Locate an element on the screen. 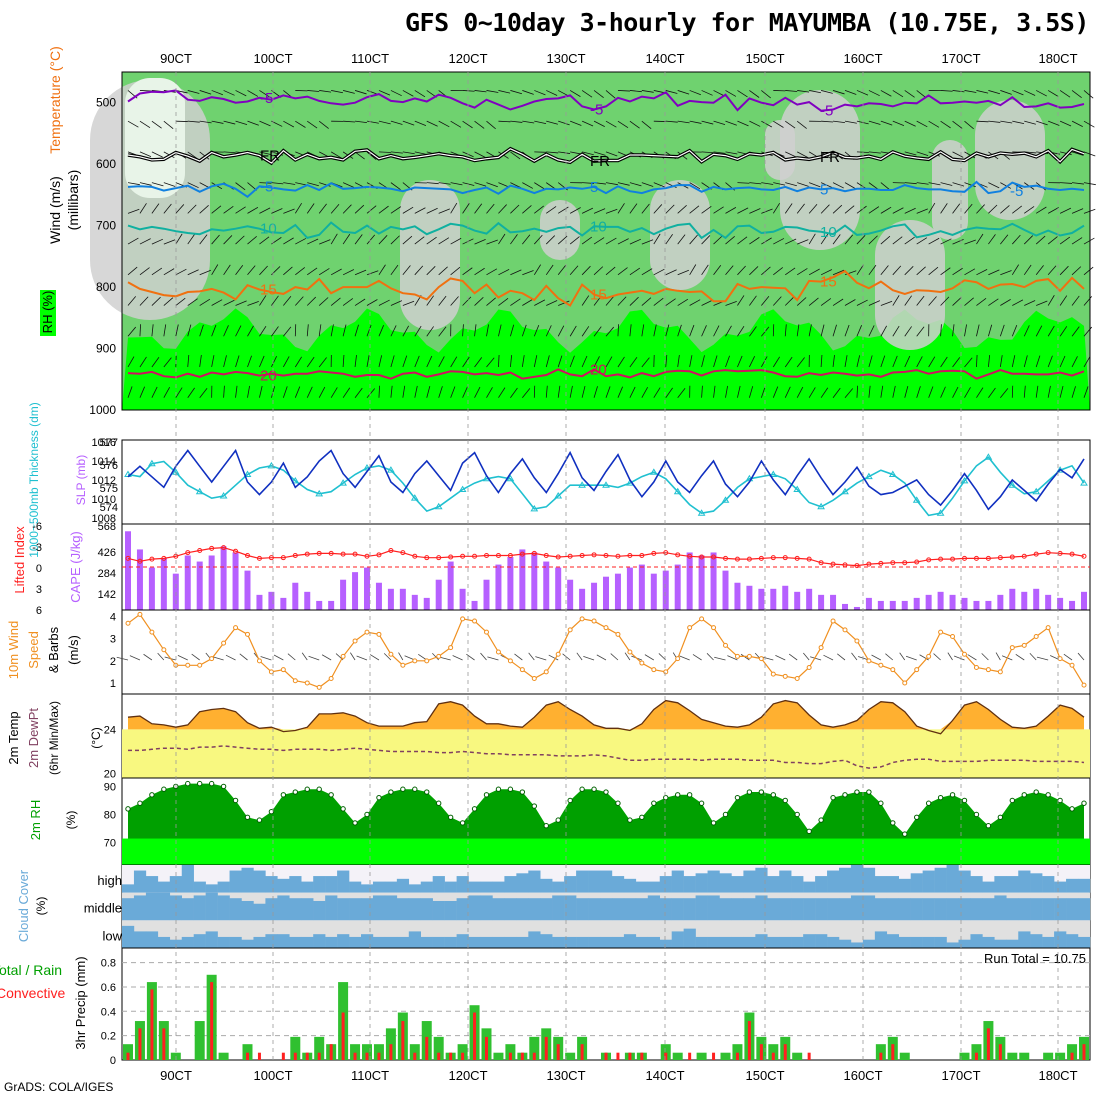  slp-tick: 1008 is located at coordinates (104, 519).